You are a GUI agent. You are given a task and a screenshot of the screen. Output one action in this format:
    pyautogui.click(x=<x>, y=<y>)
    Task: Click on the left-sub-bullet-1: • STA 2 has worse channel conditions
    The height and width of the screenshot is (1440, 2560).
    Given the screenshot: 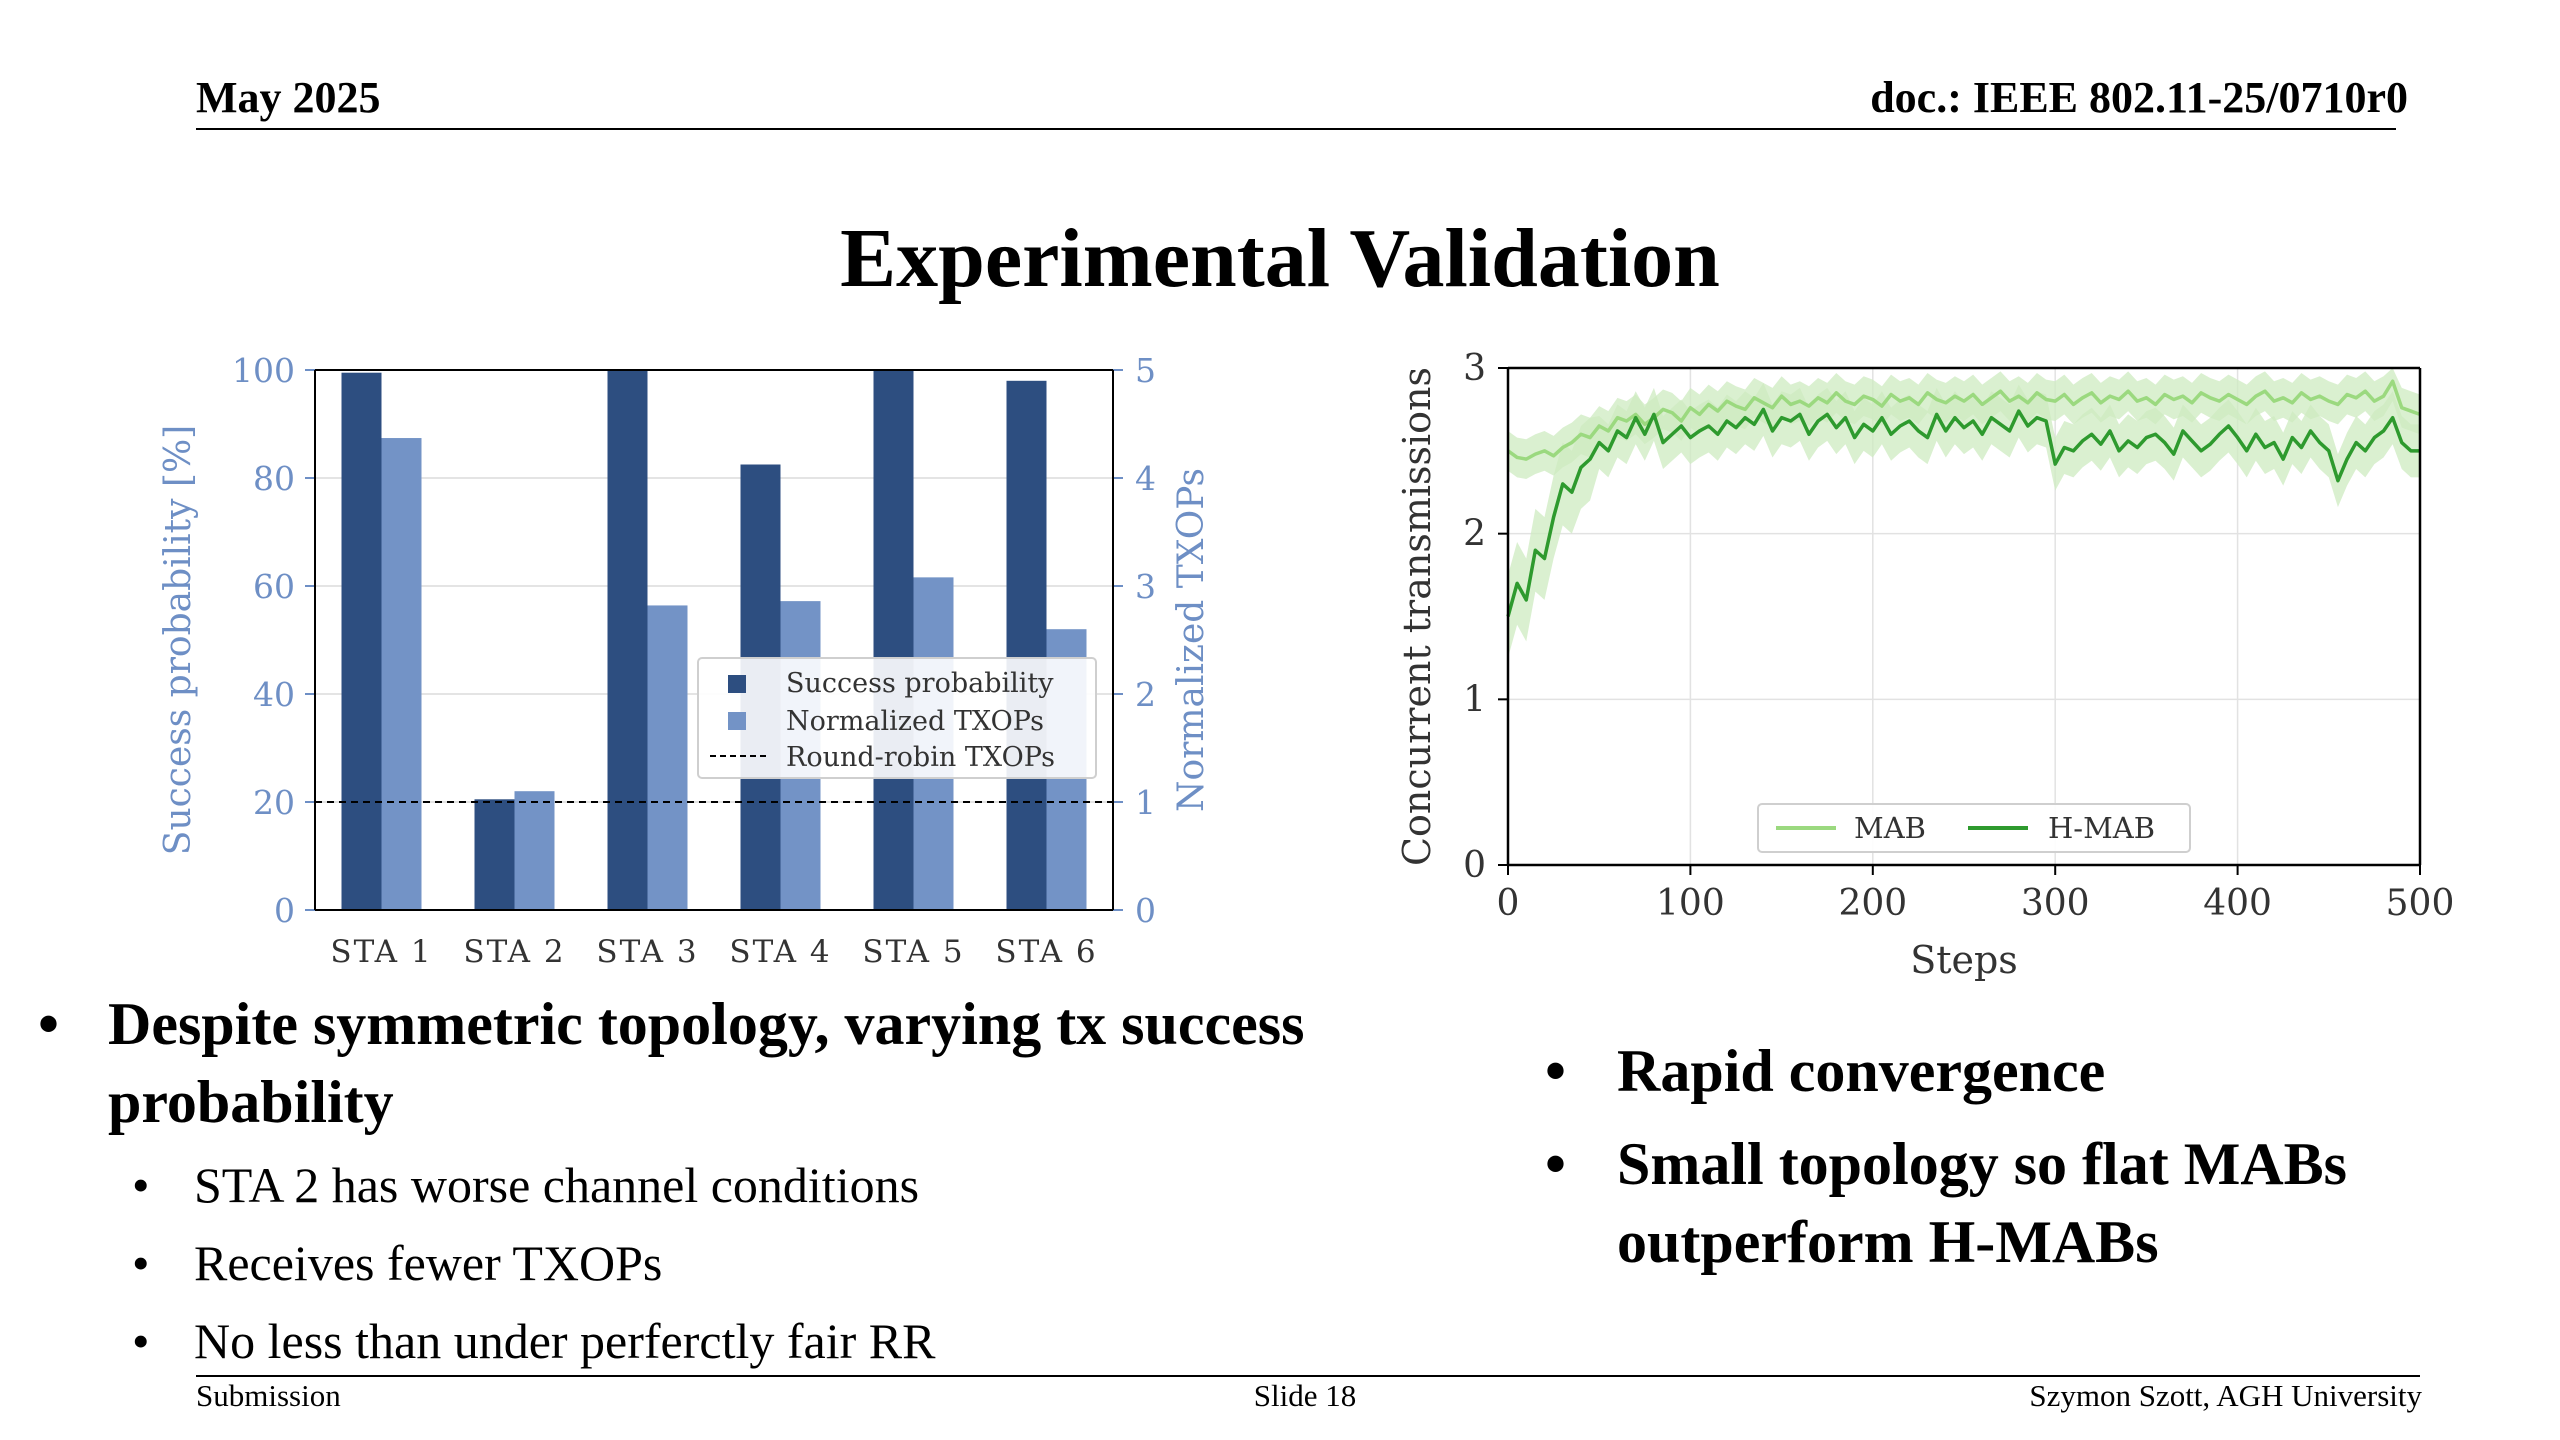 What is the action you would take?
    pyautogui.click(x=782, y=1185)
    